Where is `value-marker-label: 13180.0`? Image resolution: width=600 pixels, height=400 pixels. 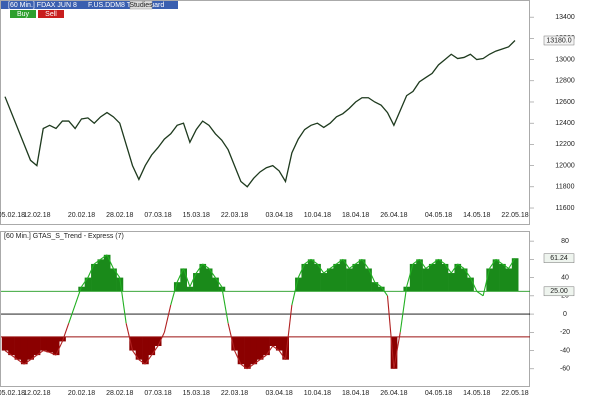
value-marker-label: 13180.0 is located at coordinates (558, 40).